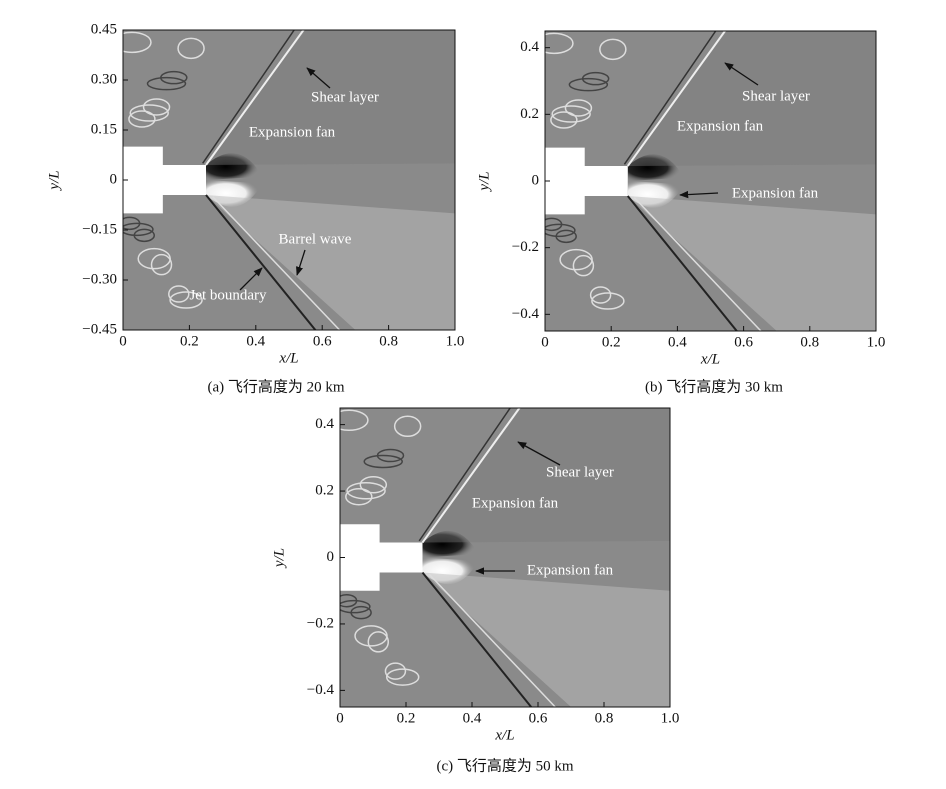 The height and width of the screenshot is (789, 946). I want to click on fan-light-wash, so click(546, 639).